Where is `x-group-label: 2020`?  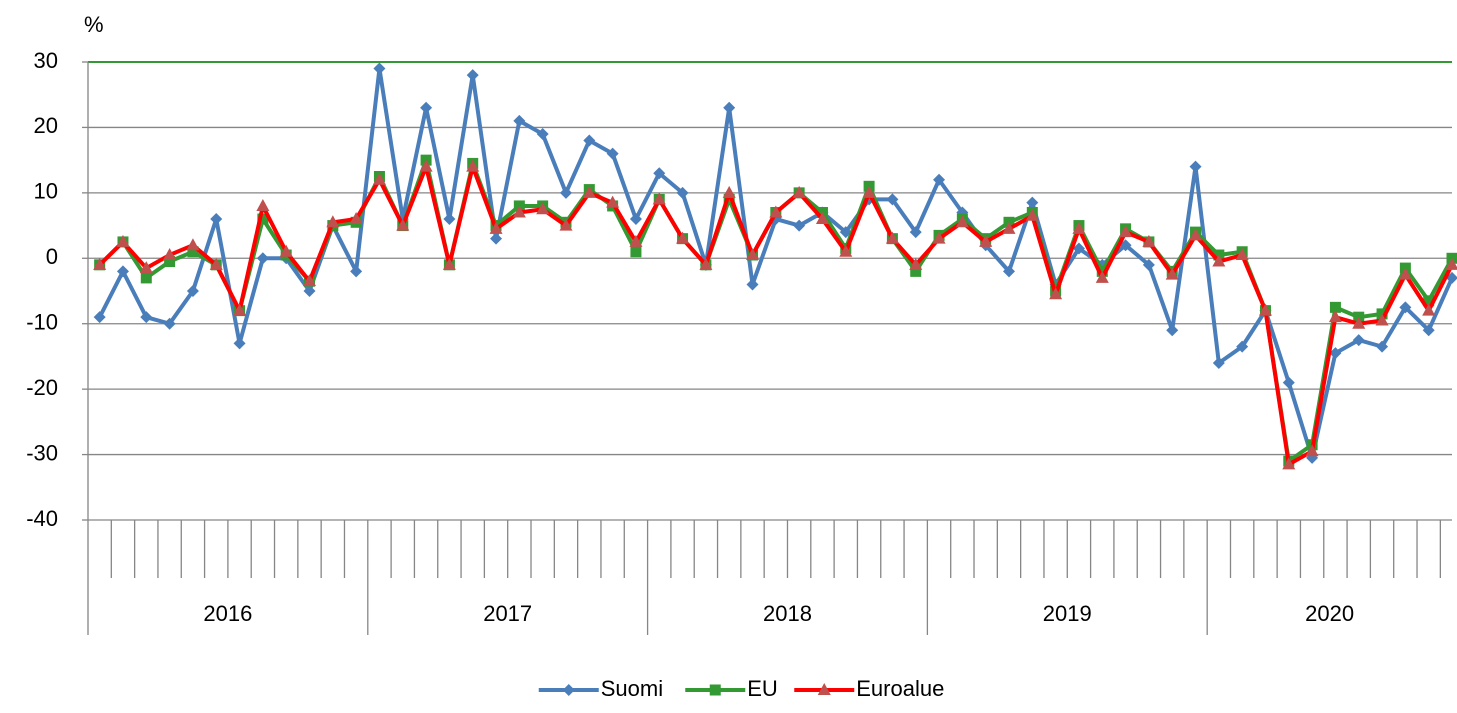 x-group-label: 2020 is located at coordinates (1329, 613).